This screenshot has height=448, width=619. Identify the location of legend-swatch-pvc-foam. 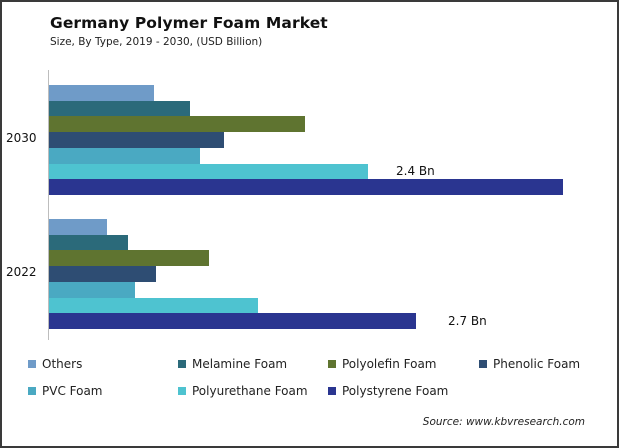
(32, 391).